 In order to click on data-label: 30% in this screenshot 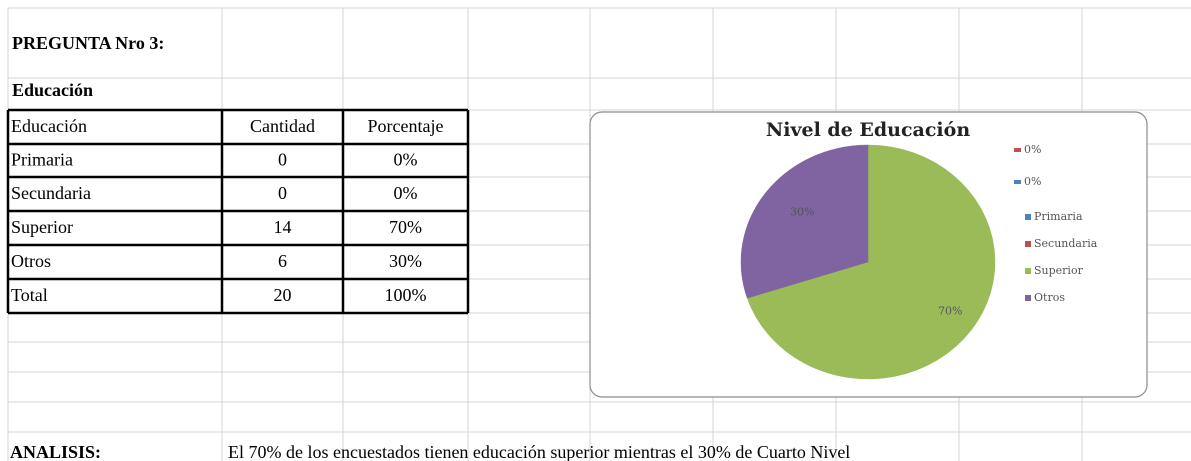, I will do `click(802, 211)`.